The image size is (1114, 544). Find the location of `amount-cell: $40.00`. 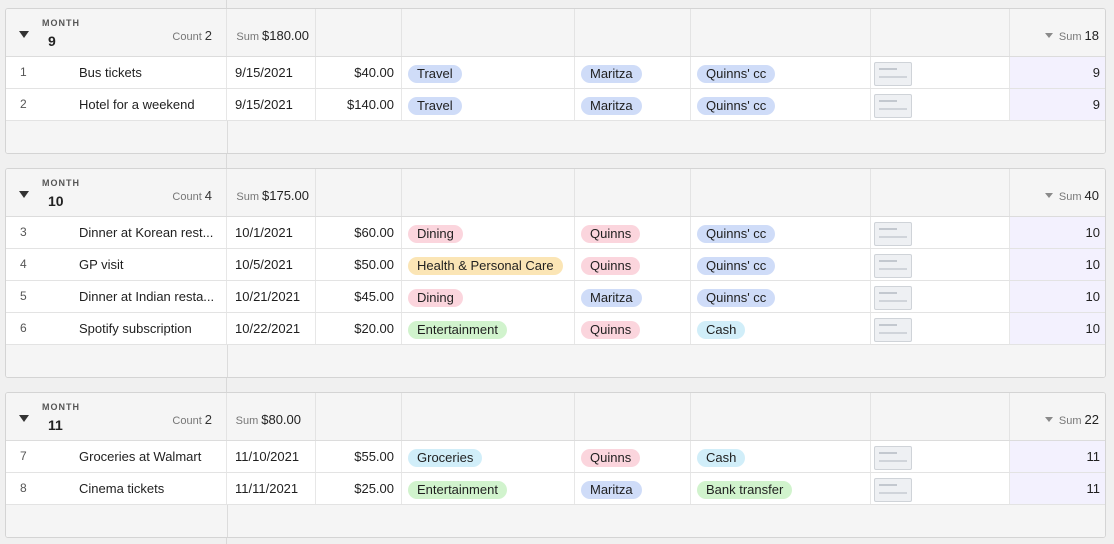

amount-cell: $40.00 is located at coordinates (359, 72).